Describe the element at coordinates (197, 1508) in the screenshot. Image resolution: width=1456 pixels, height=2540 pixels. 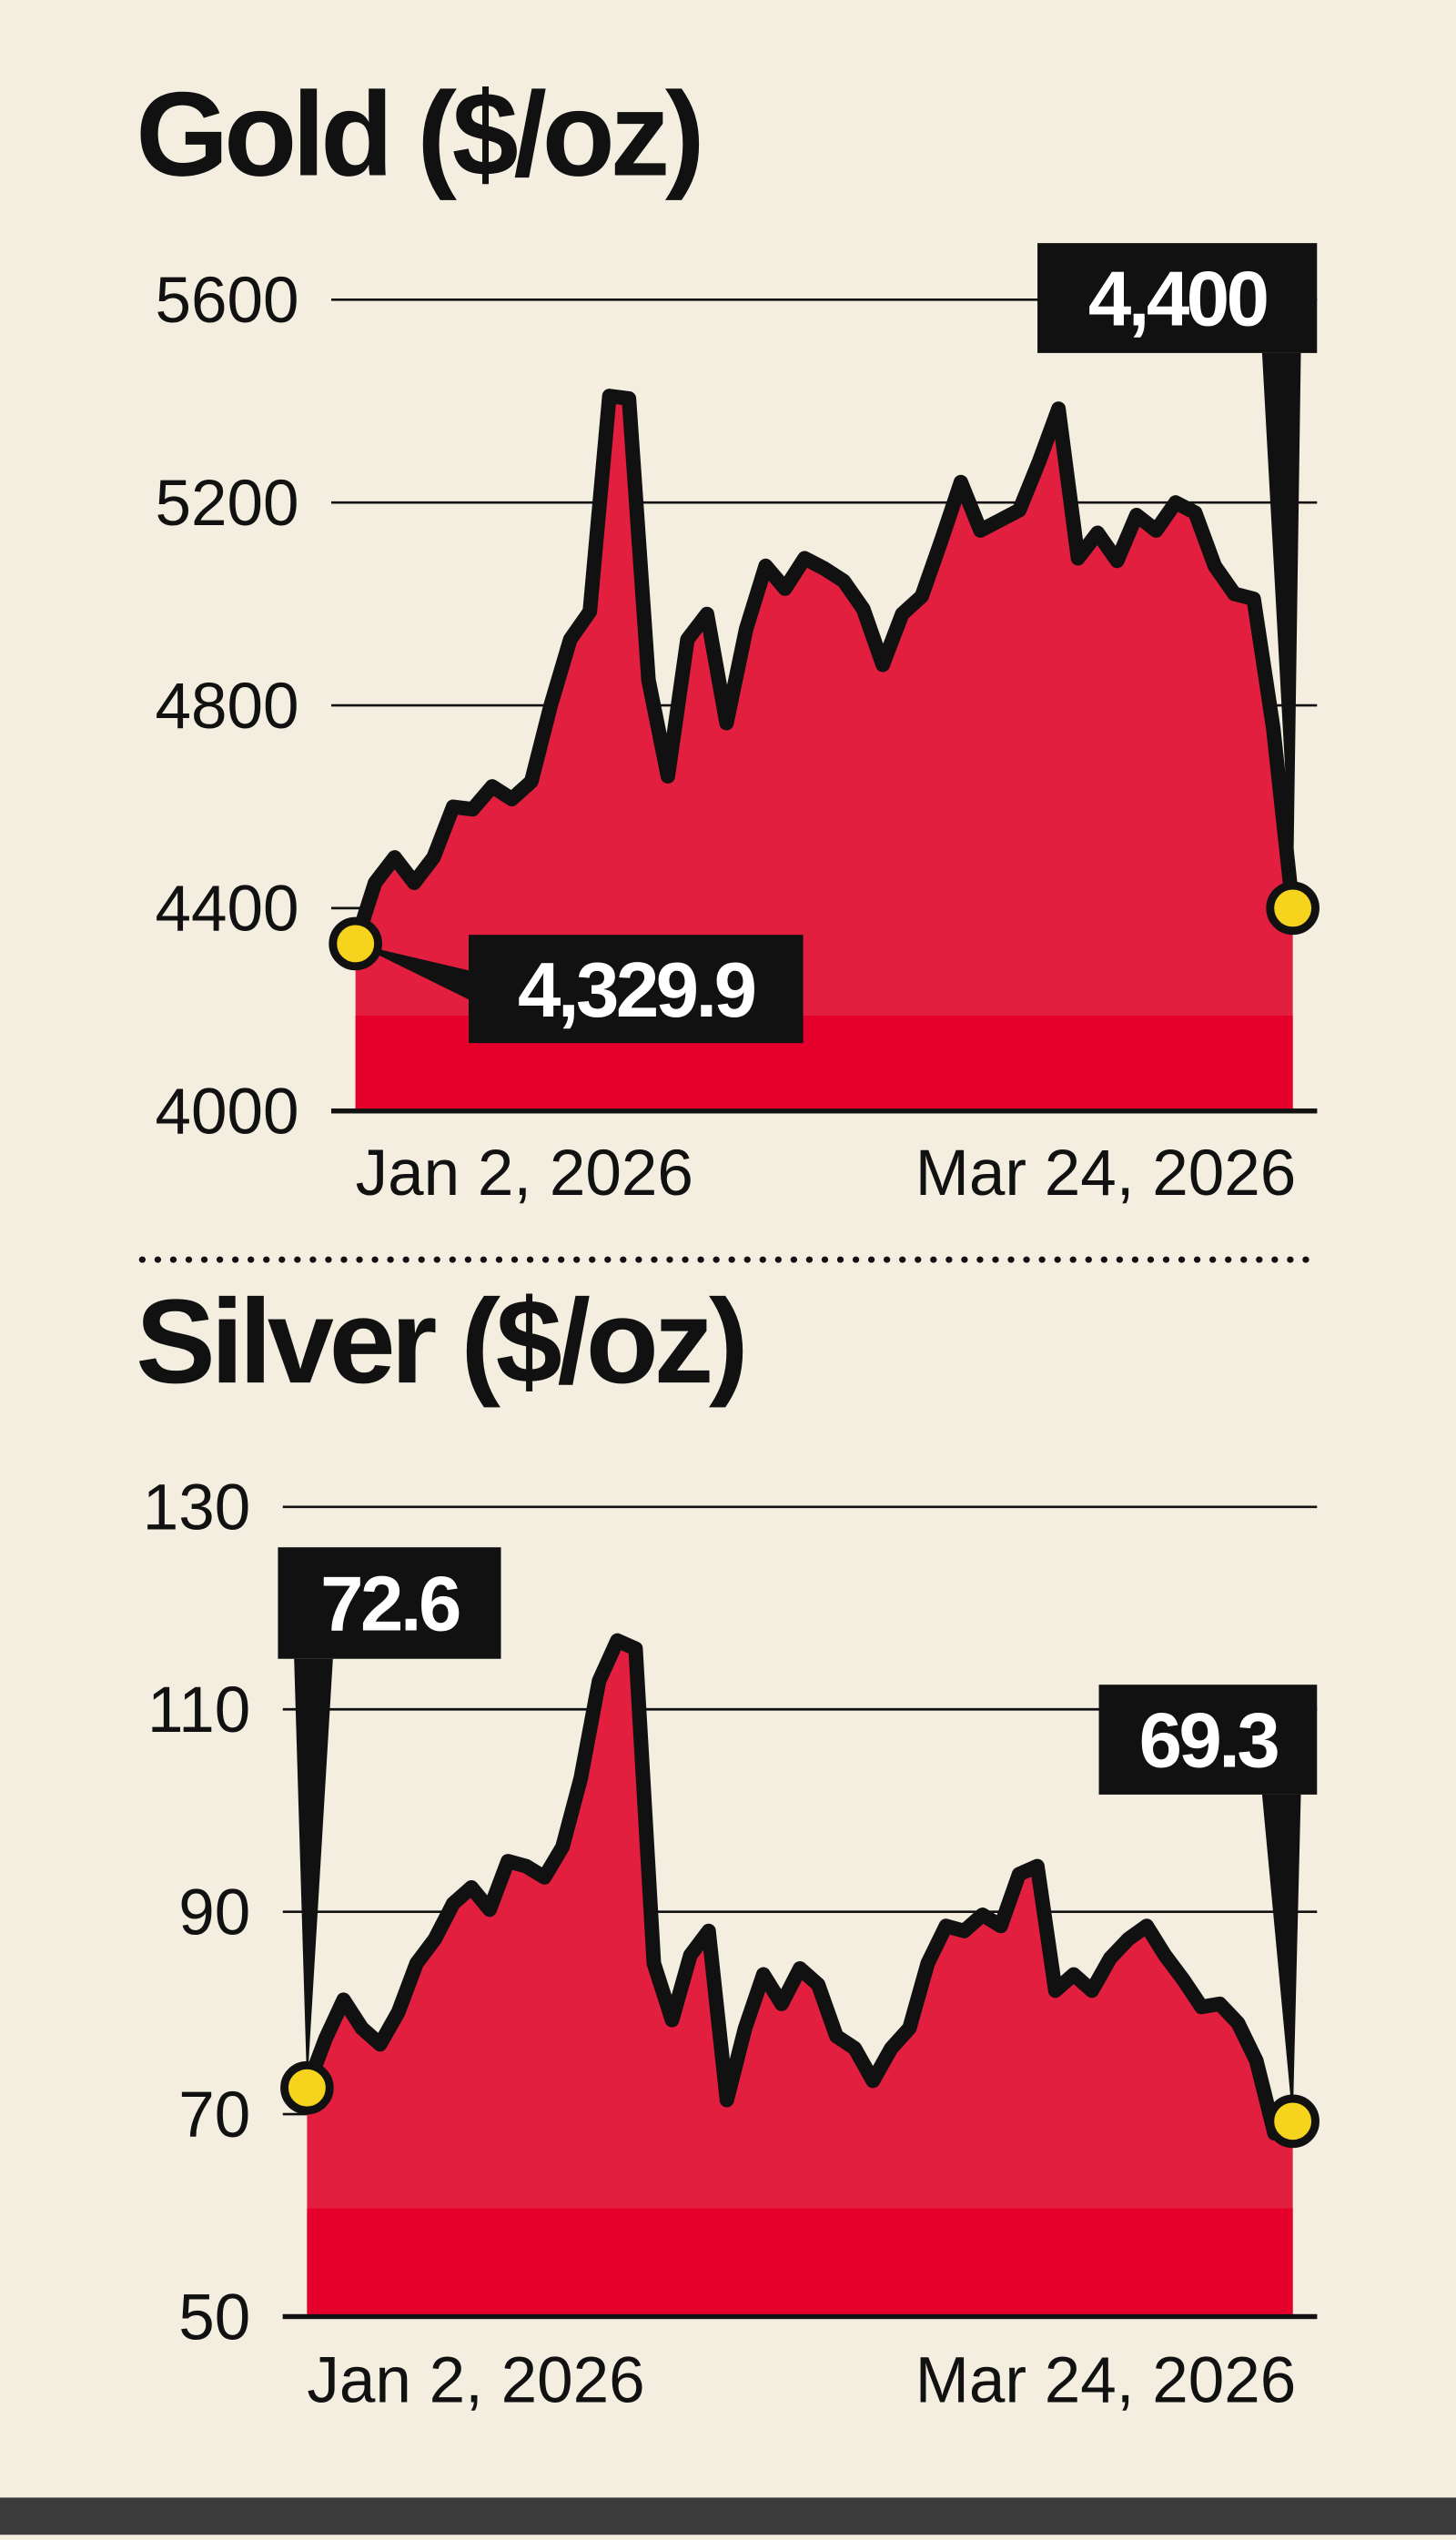
I see `y-tick-label: 130` at that location.